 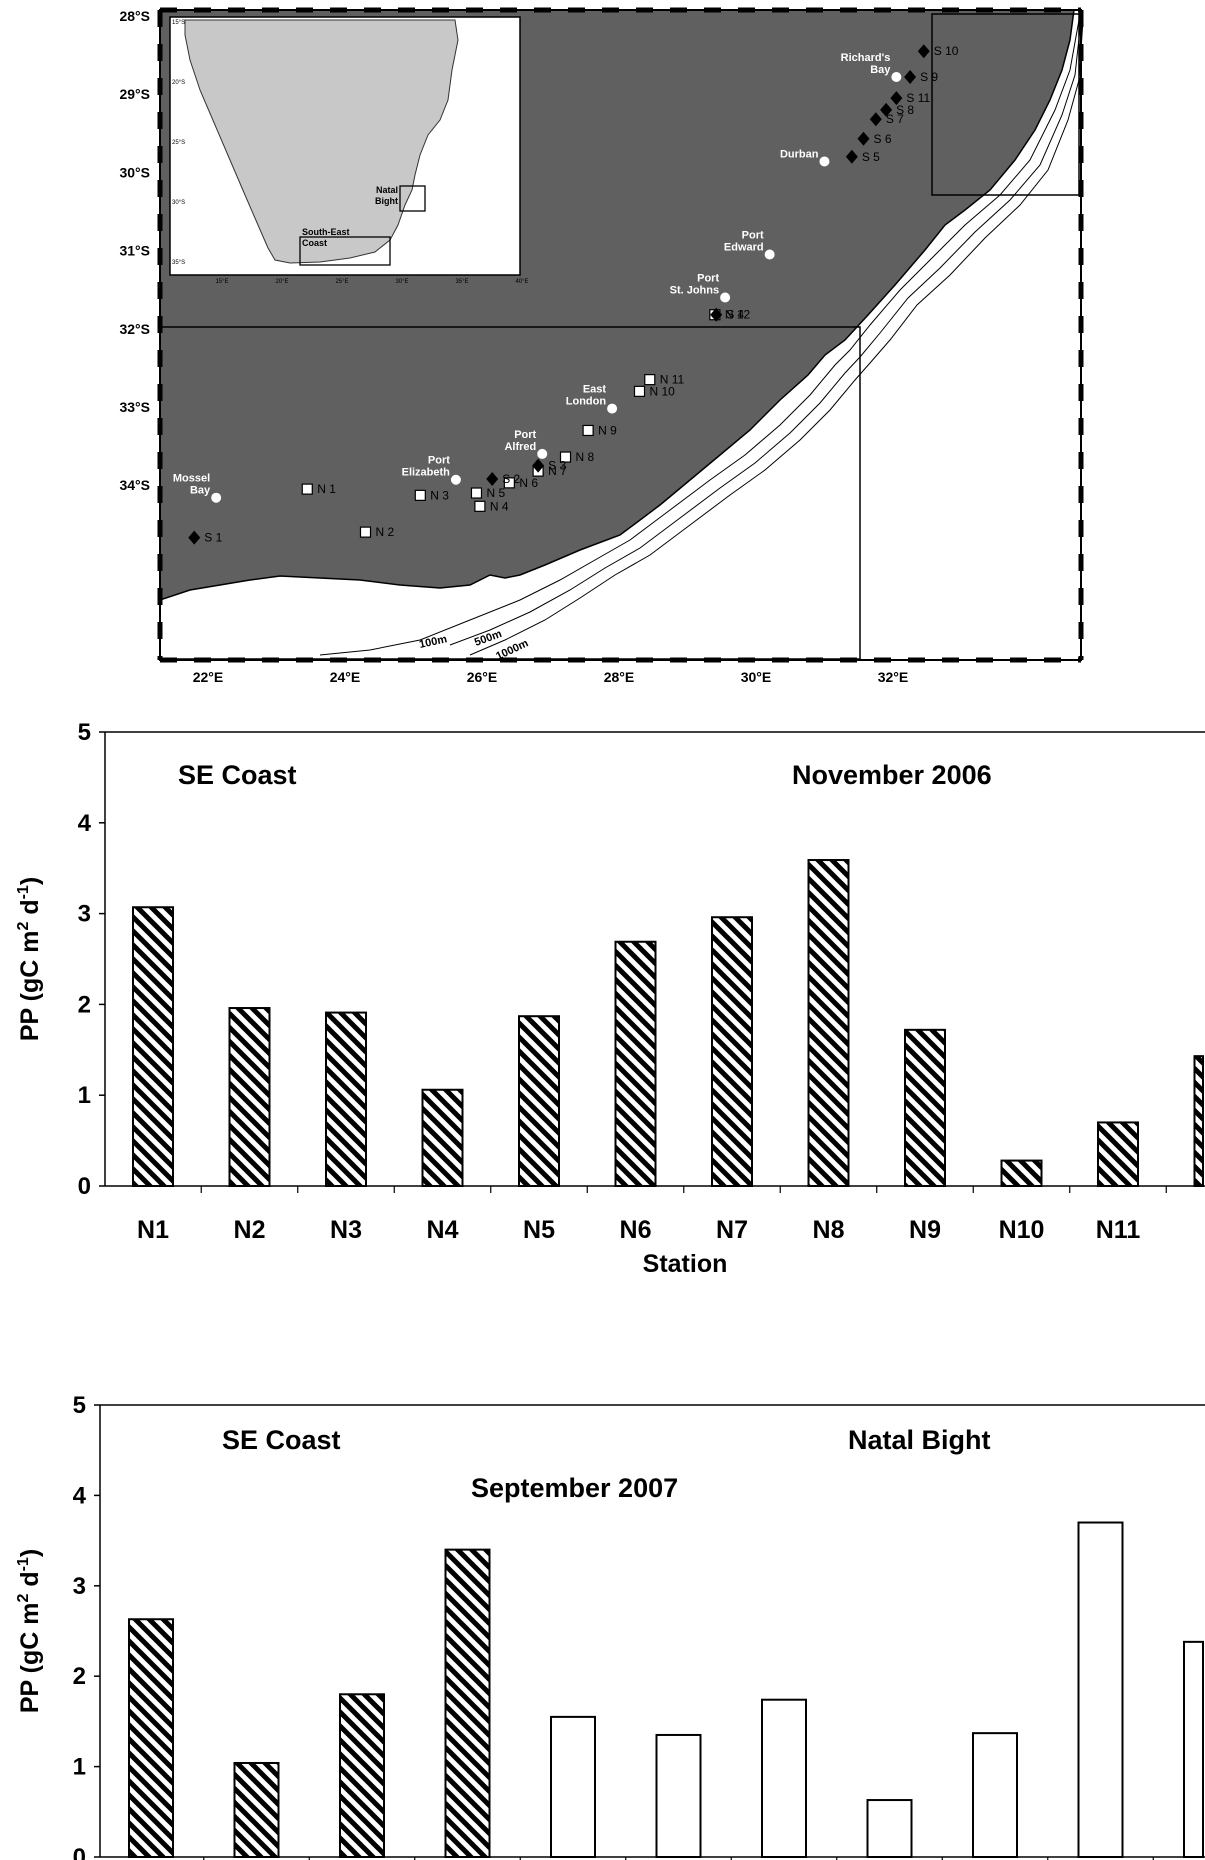 I want to click on y-tick-label: 2, so click(x=84, y=1004).